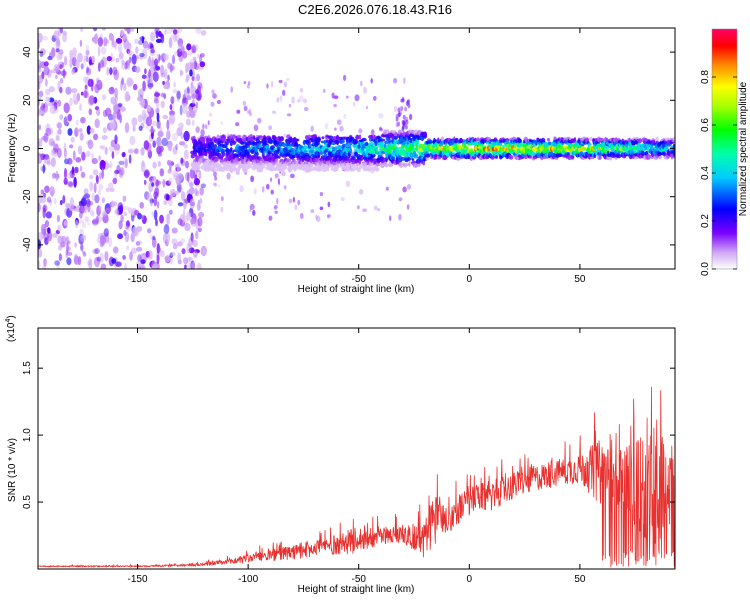 This screenshot has width=750, height=600. Describe the element at coordinates (27, 148) in the screenshot. I see `spectrogram-ytick-label: 0` at that location.